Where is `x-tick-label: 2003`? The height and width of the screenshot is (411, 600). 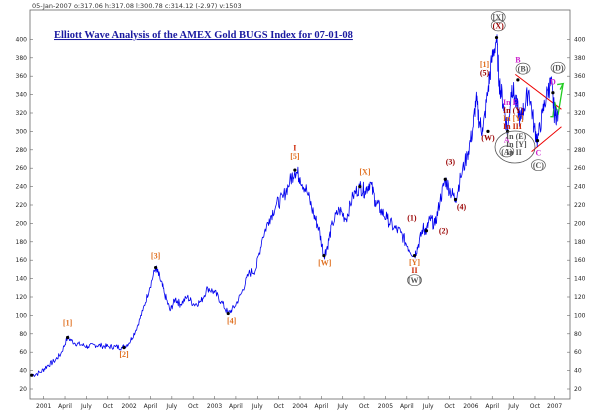 x-tick-label: 2003 is located at coordinates (214, 406).